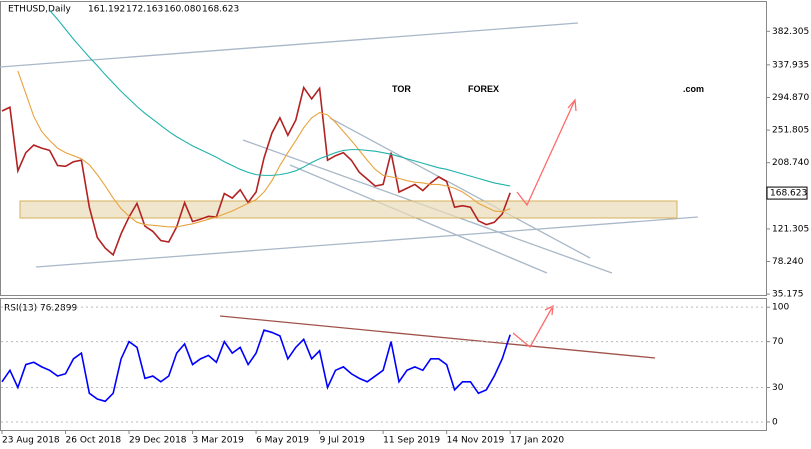  I want to click on y-tick-label: 382.305, so click(790, 32).